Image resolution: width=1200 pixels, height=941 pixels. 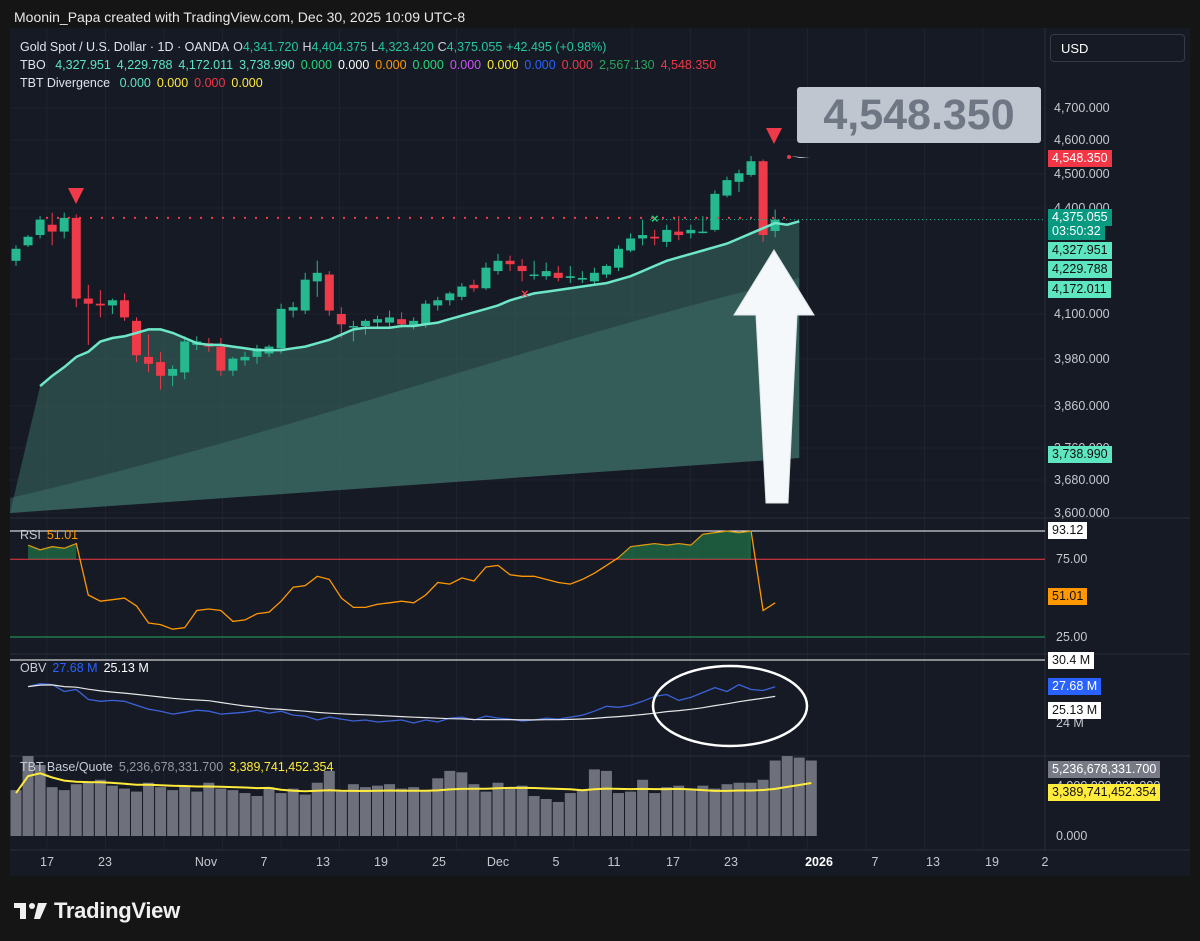 I want to click on price-axis-tick: 4,100.000, so click(x=1082, y=314).